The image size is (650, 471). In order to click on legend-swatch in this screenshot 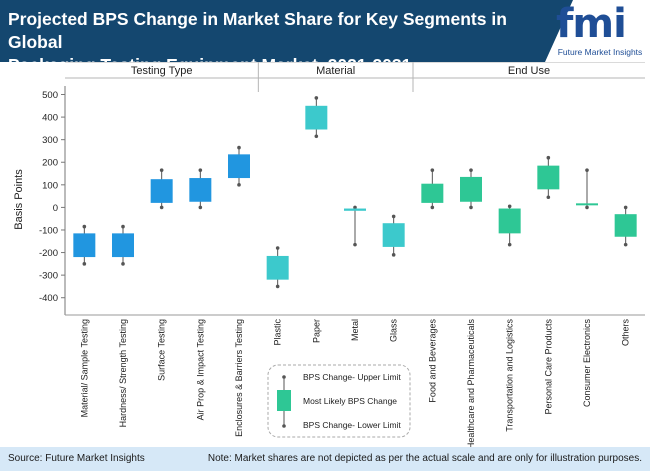, I will do `click(284, 400)`.